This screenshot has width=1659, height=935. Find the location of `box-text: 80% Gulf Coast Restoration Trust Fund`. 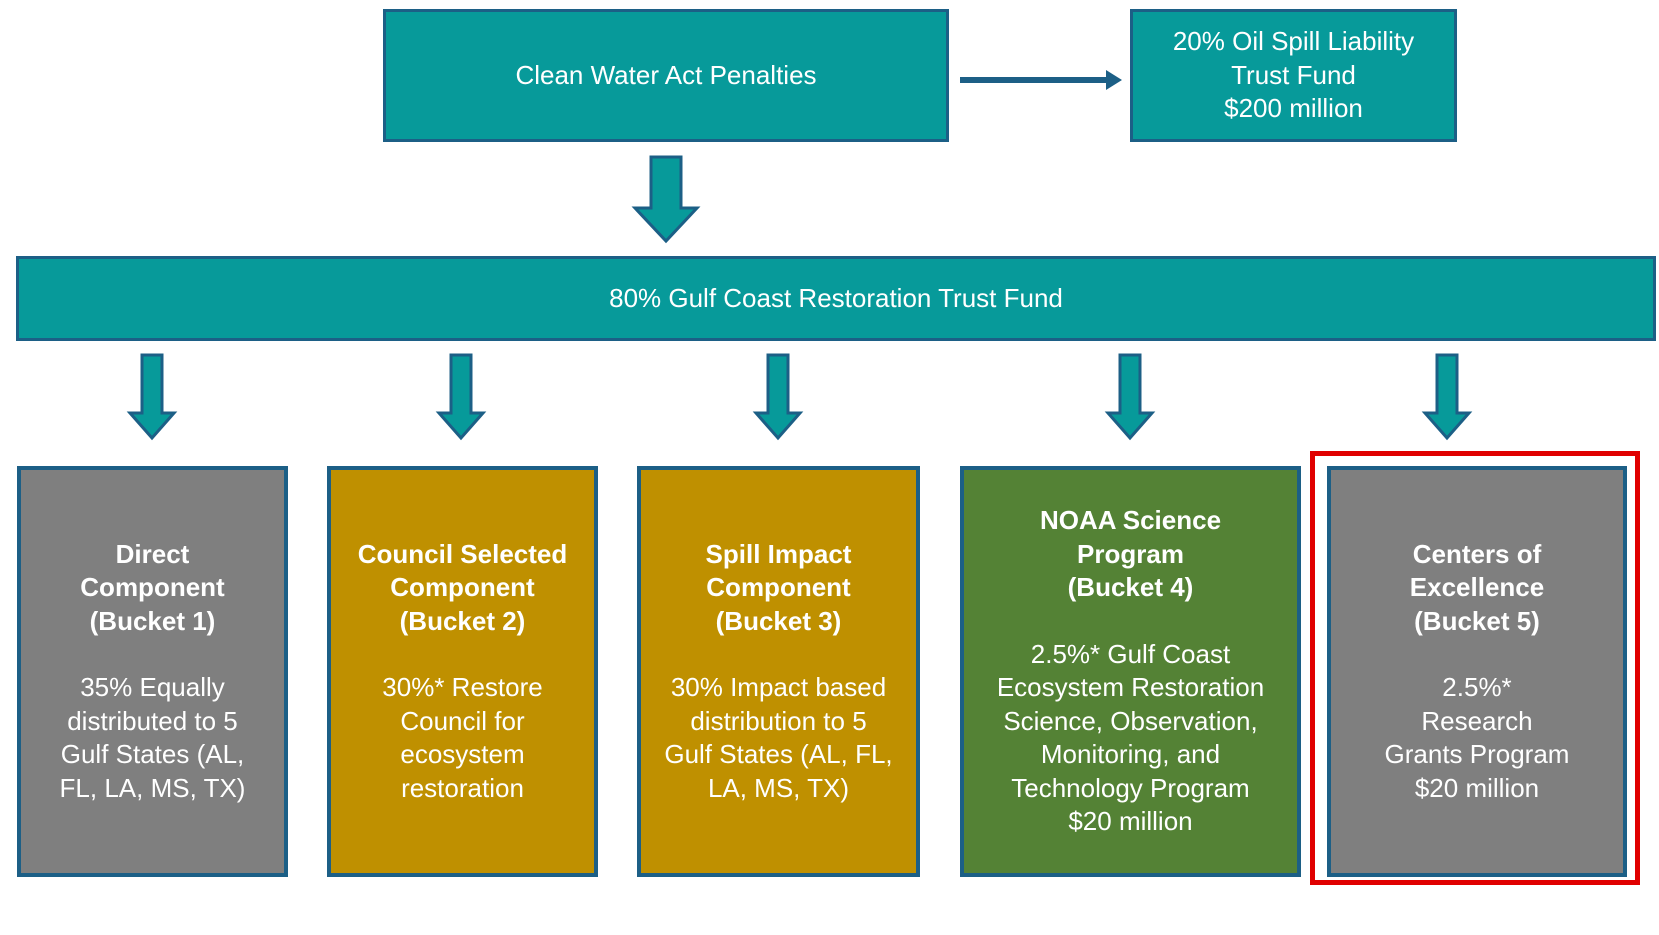

box-text: 80% Gulf Coast Restoration Trust Fund is located at coordinates (836, 297).